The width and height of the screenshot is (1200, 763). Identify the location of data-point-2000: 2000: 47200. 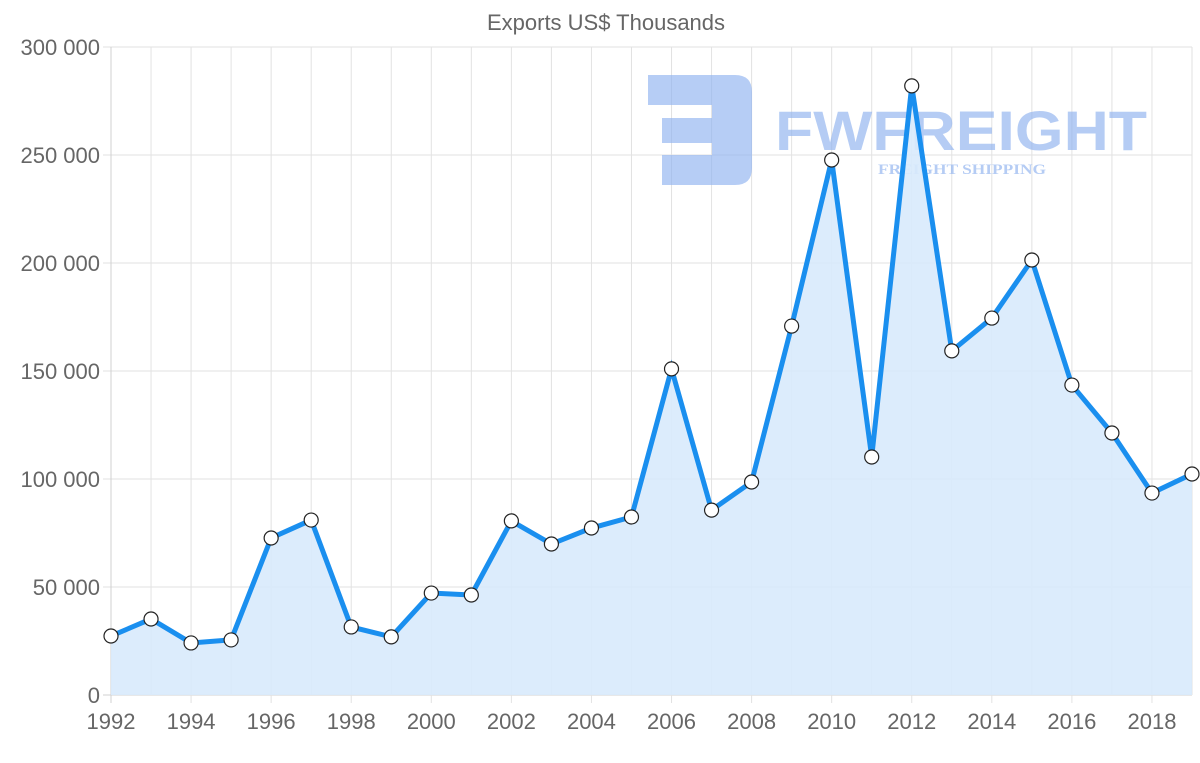
(431, 593).